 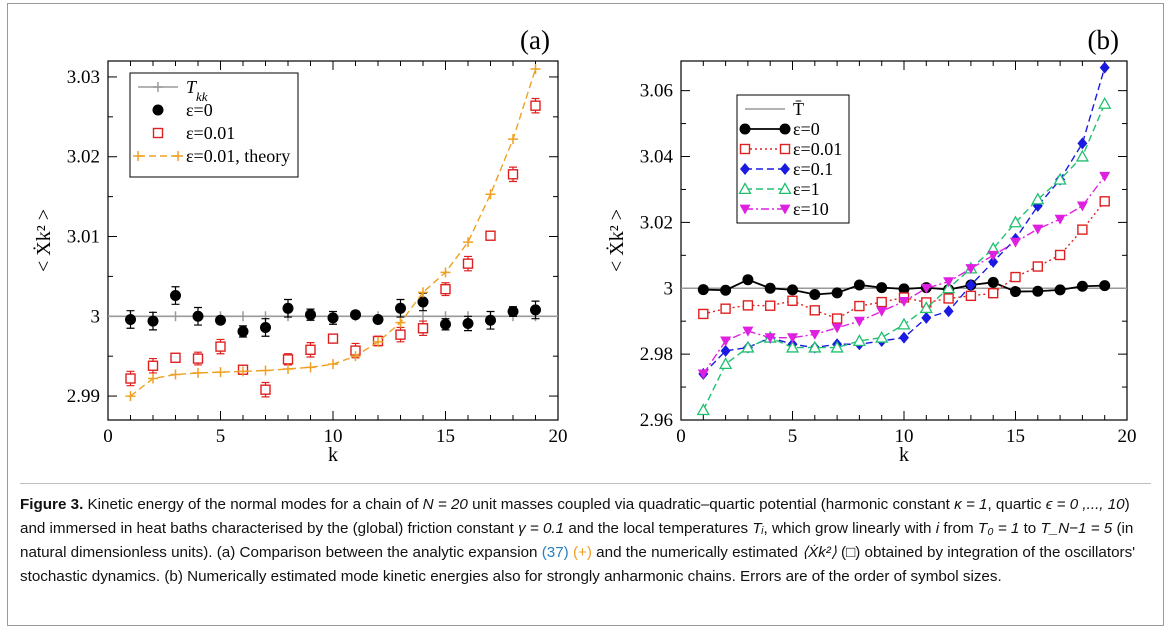 What do you see at coordinates (535, 40) in the screenshot?
I see `panel-label: (a)` at bounding box center [535, 40].